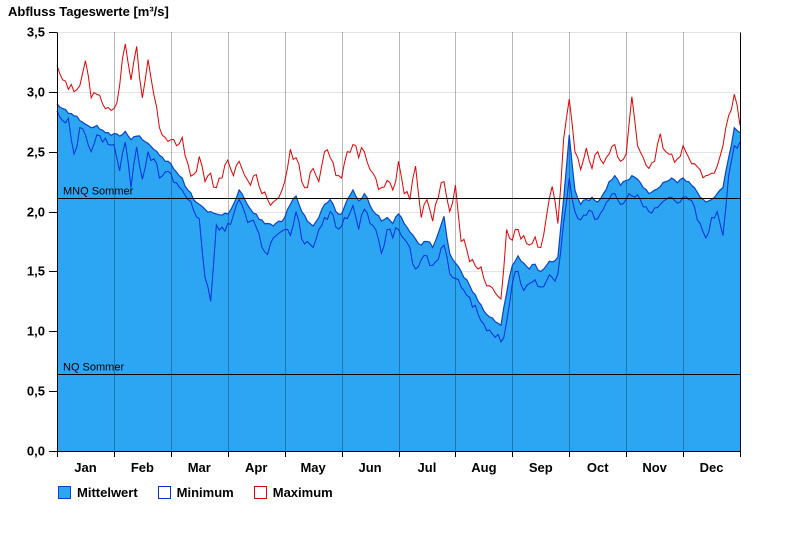 This screenshot has height=550, width=800. Describe the element at coordinates (427, 467) in the screenshot. I see `x-month-label: Jul` at that location.